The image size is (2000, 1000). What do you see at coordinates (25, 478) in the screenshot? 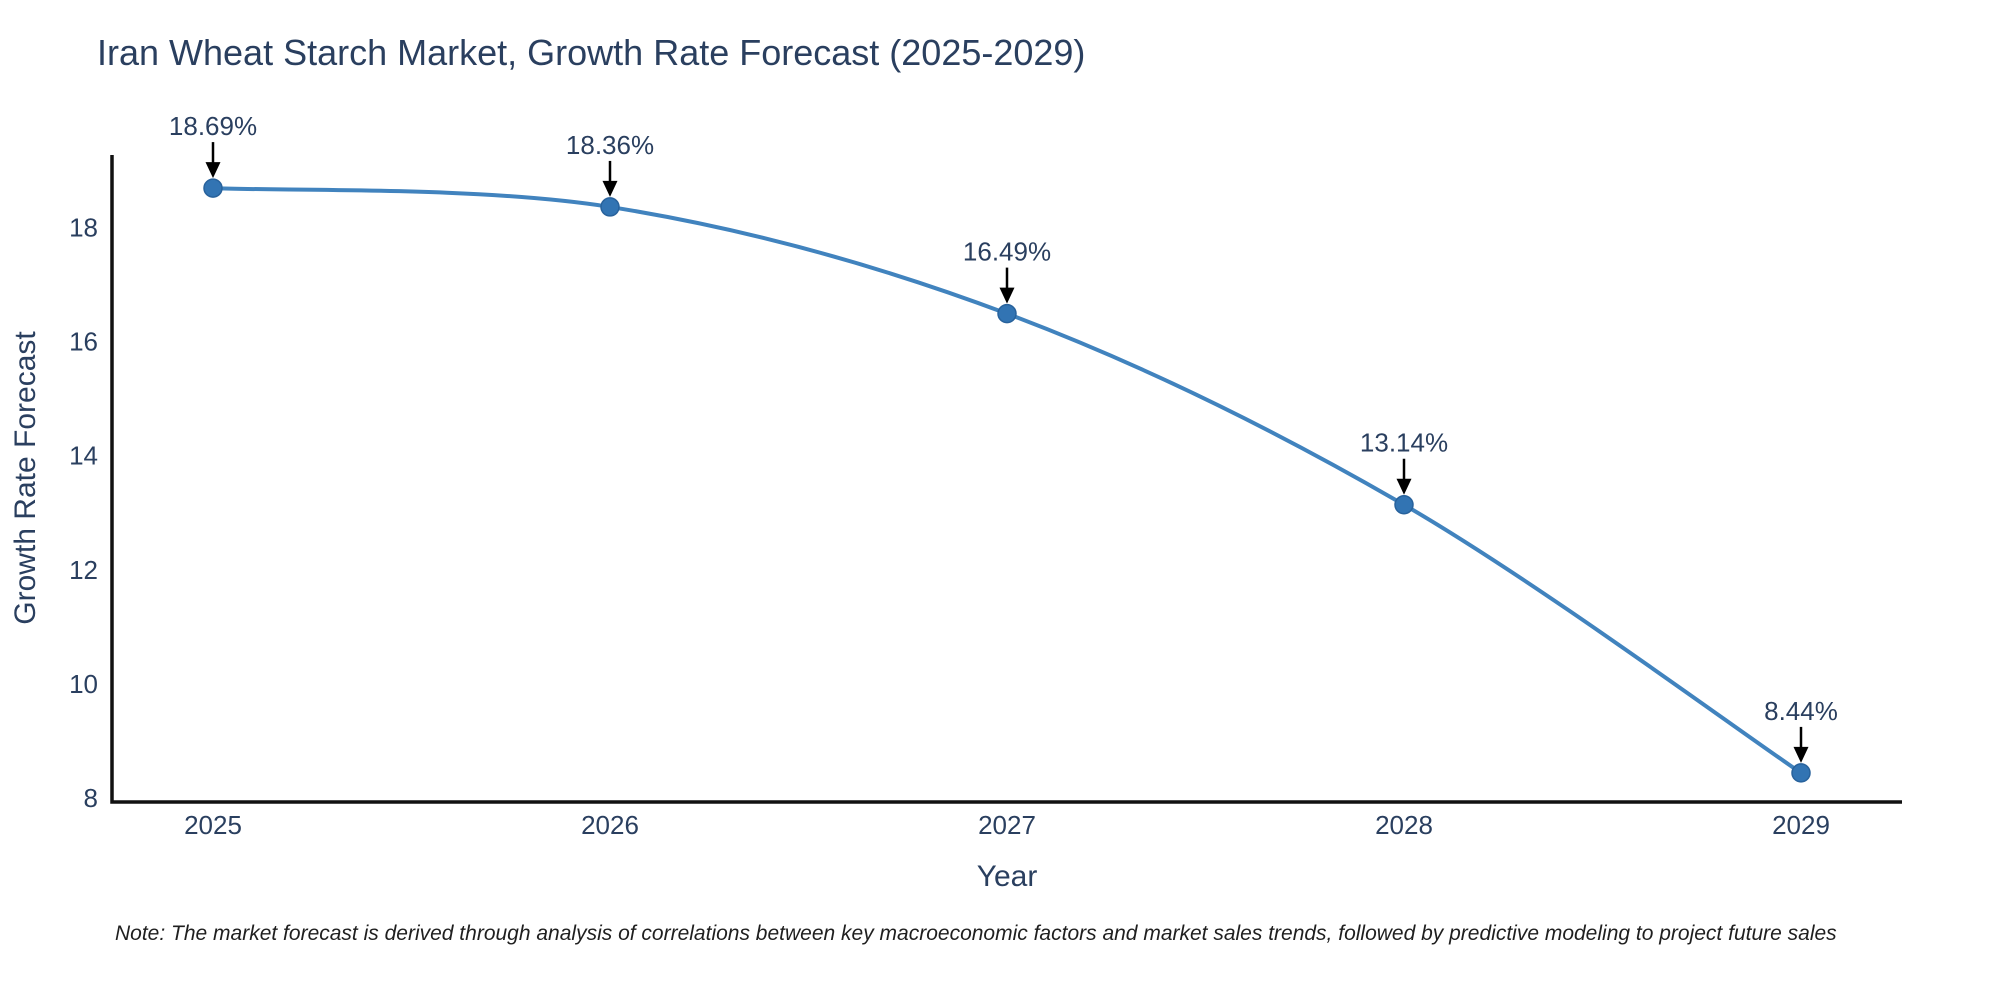
I see `y-axis-title: Growth Rate Forecast` at bounding box center [25, 478].